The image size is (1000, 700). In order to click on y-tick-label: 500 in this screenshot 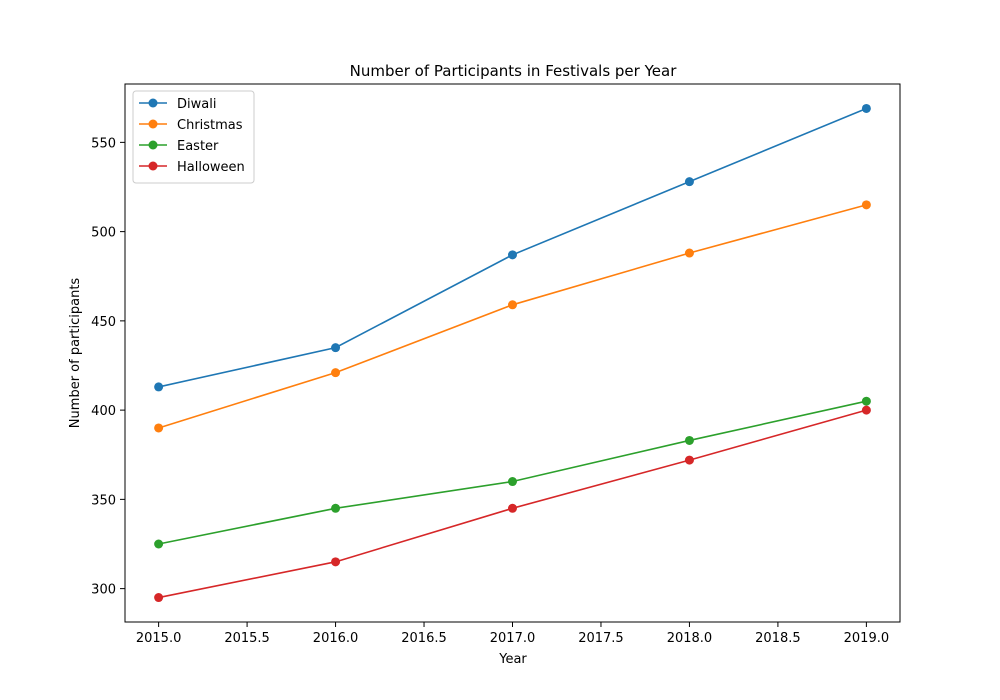, I will do `click(103, 233)`.